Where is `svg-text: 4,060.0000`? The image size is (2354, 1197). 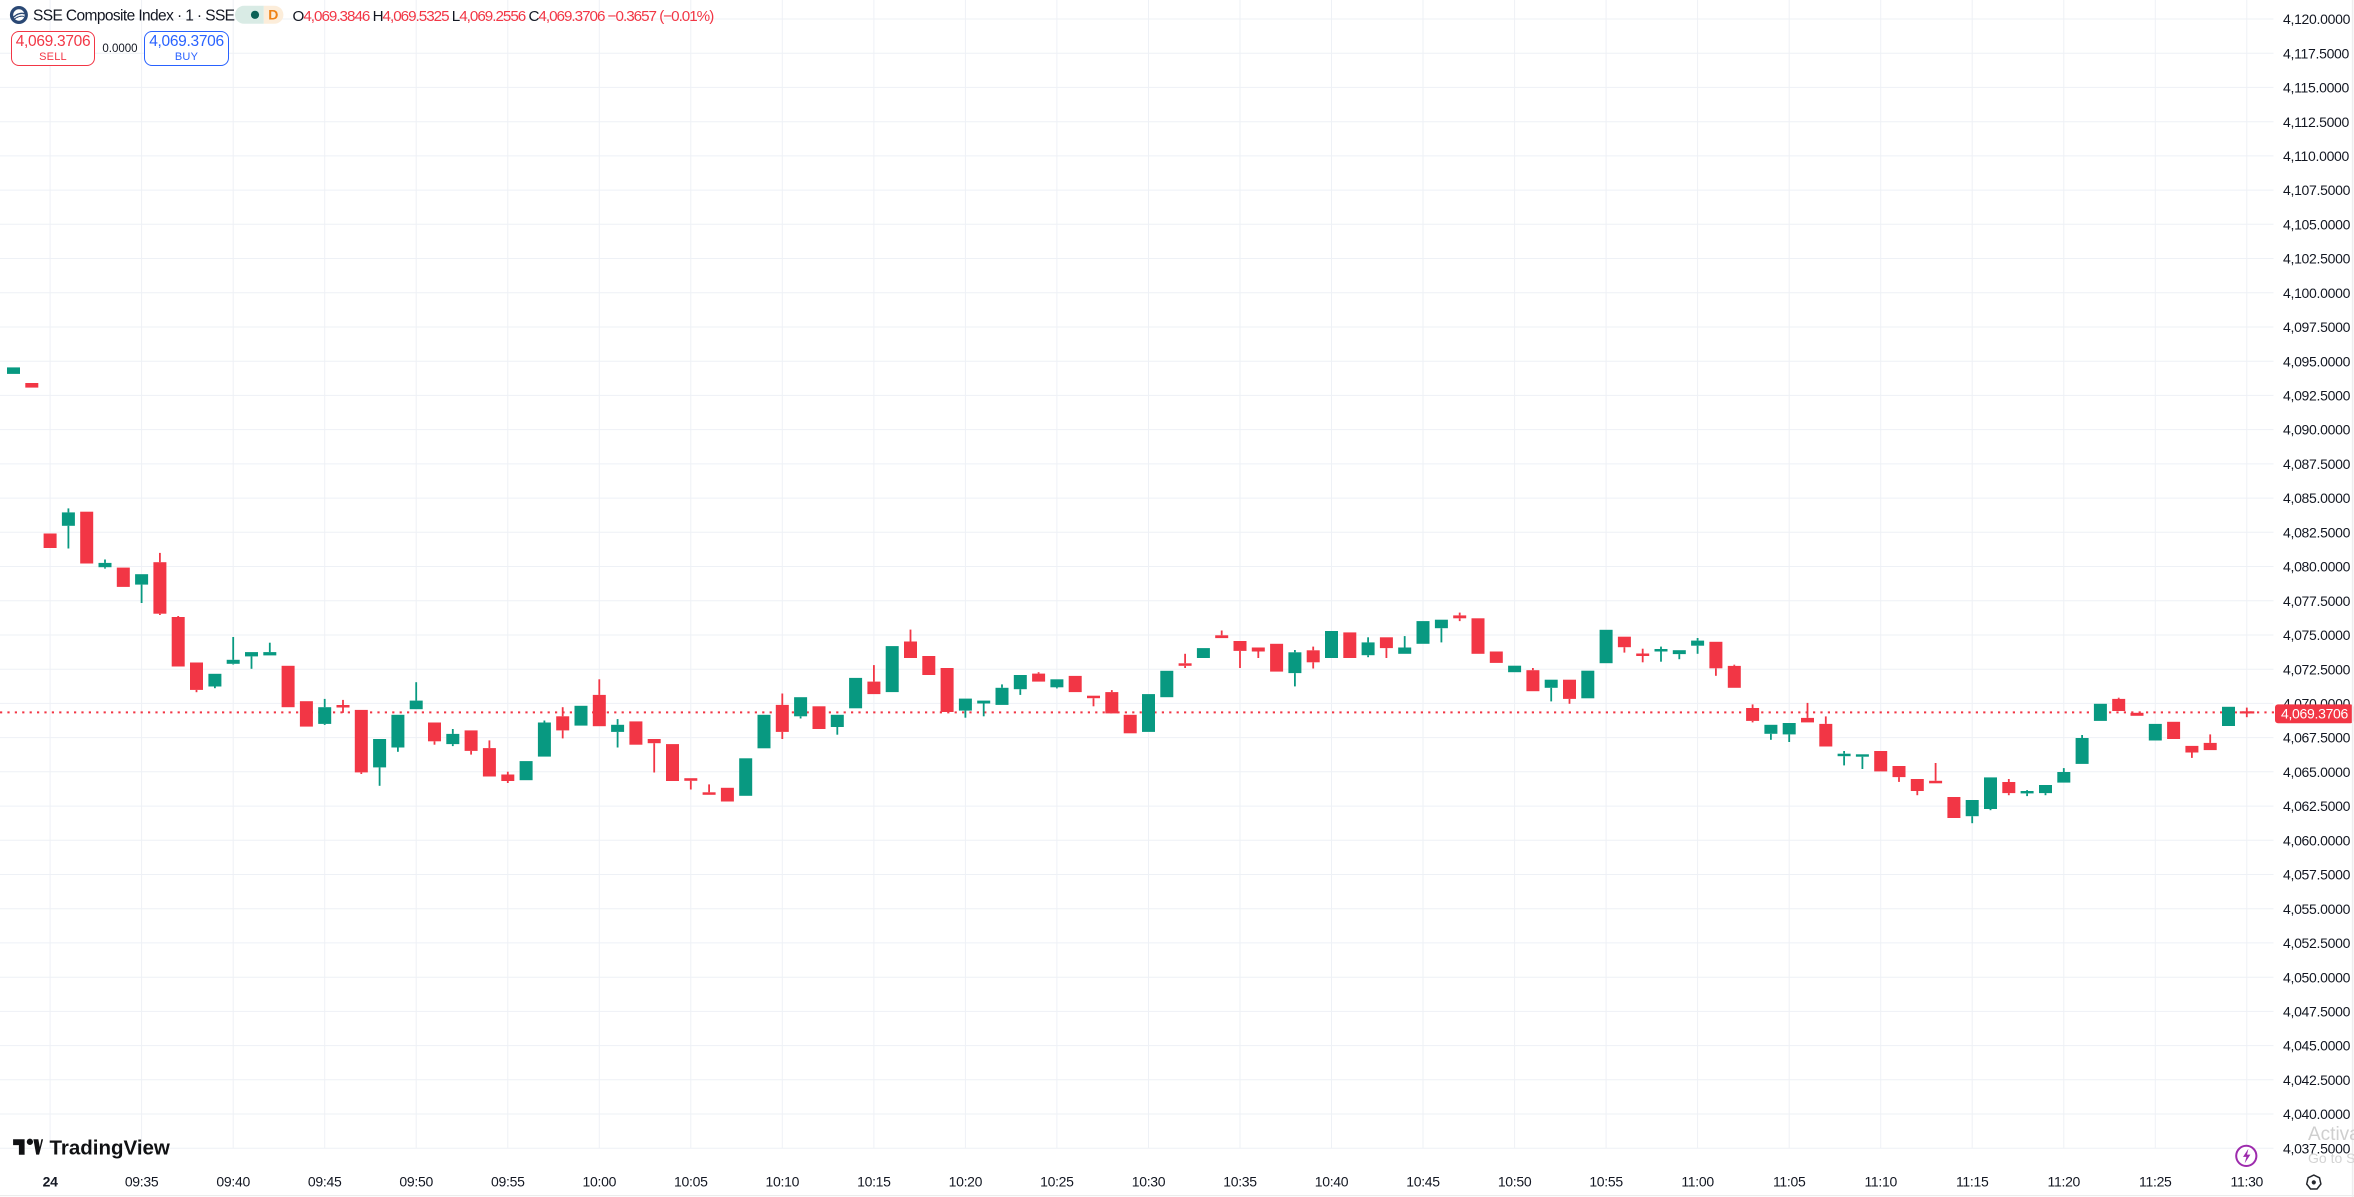 svg-text: 4,060.0000 is located at coordinates (2317, 840).